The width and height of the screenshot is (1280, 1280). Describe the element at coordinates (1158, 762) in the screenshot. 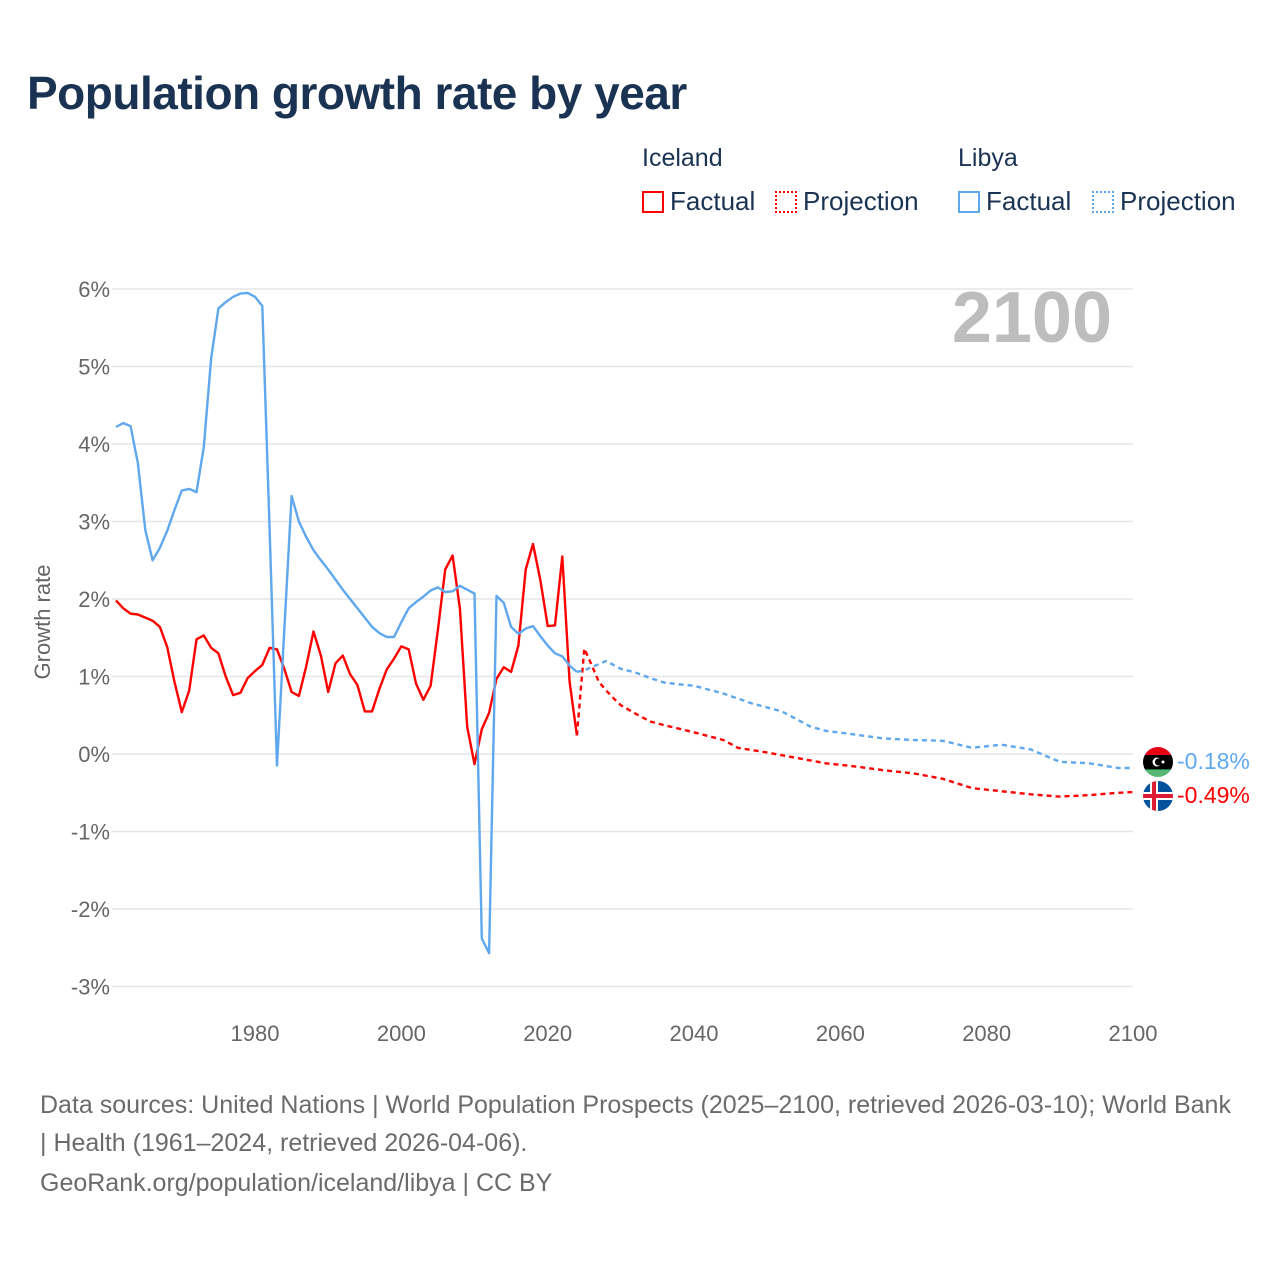

I see `libya-flag-icon` at that location.